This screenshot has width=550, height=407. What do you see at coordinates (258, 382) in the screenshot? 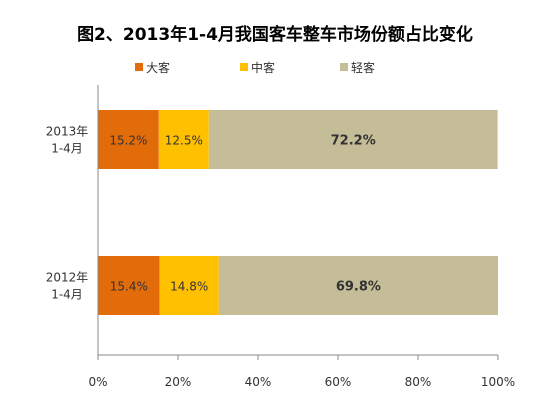
I see `x-tick-label-3: 40%` at bounding box center [258, 382].